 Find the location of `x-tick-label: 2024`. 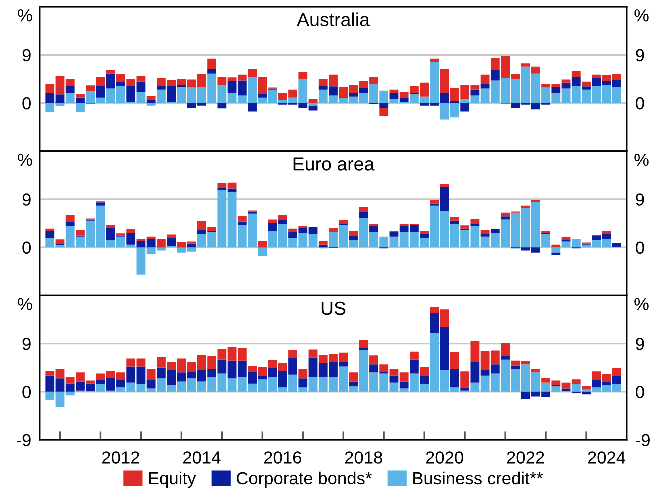

x-tick-label: 2024 is located at coordinates (607, 458).